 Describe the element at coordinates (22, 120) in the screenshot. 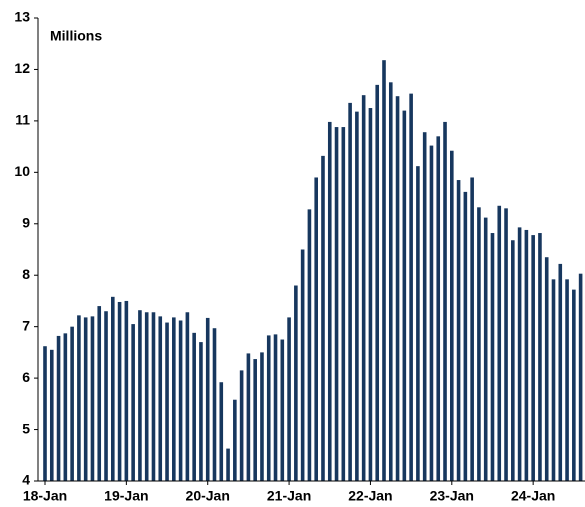

I see `y-tick-label: 11` at that location.